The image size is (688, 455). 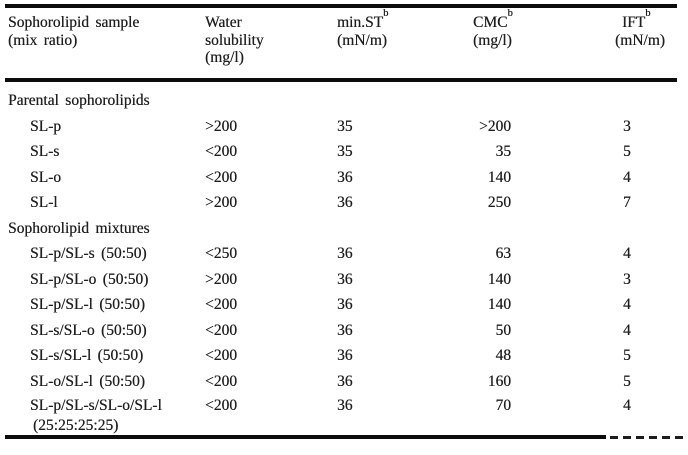 I want to click on bottom-rule, so click(x=346, y=437).